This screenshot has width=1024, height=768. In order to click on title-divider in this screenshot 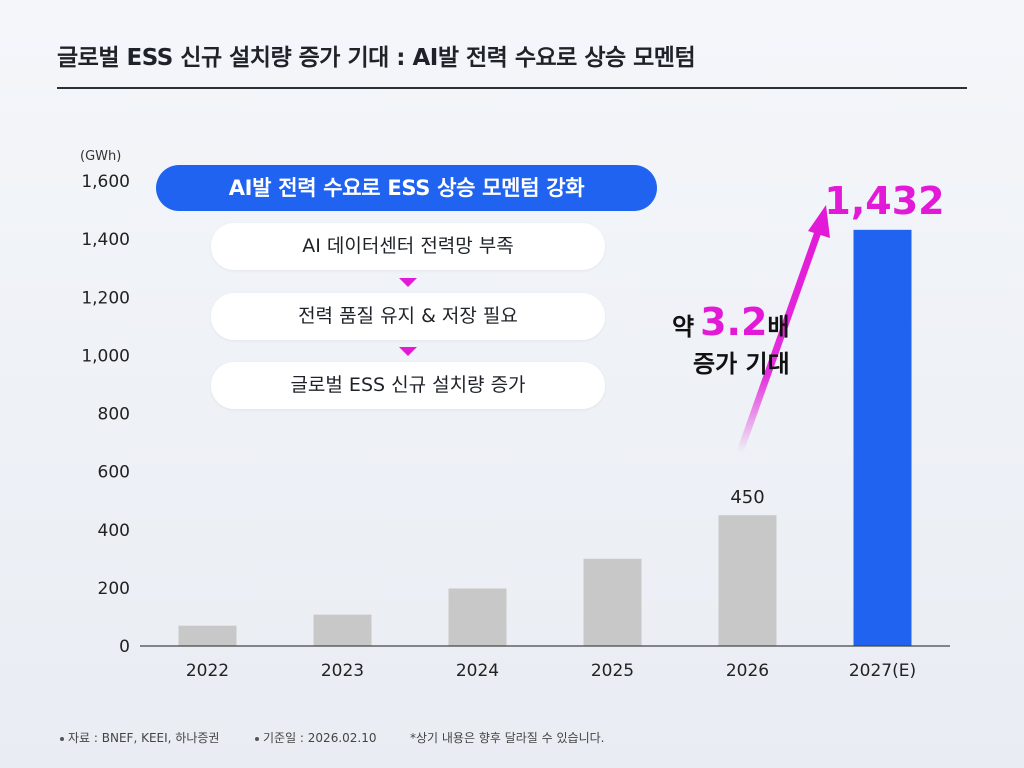, I will do `click(512, 88)`.